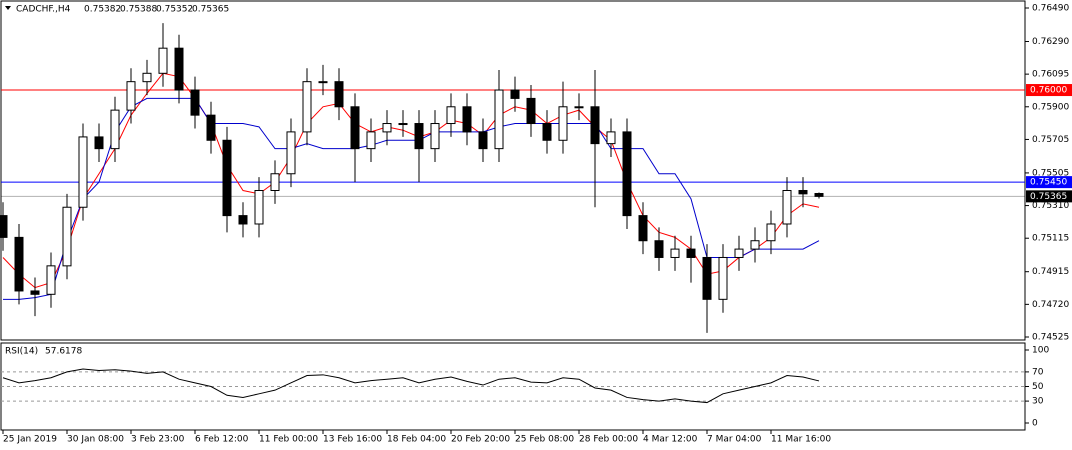  What do you see at coordinates (670, 440) in the screenshot?
I see `x-tick-label: 4 Mar 12:00` at bounding box center [670, 440].